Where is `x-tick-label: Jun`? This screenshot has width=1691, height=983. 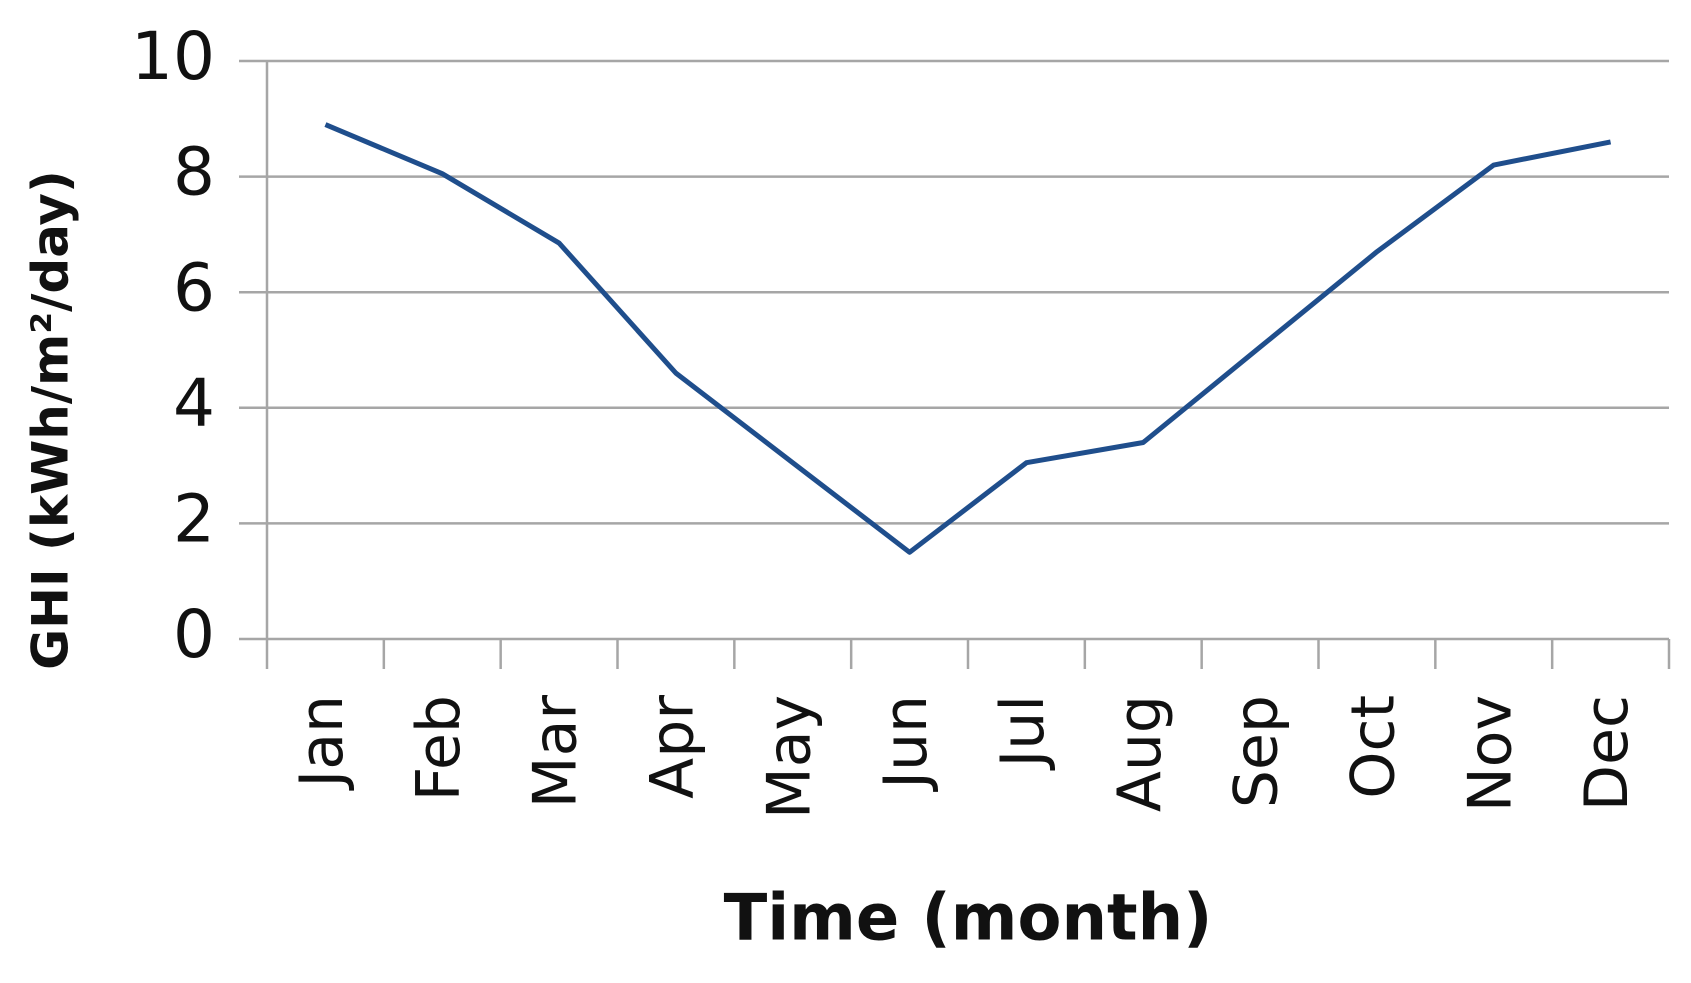
x-tick-label: Jun is located at coordinates (906, 744).